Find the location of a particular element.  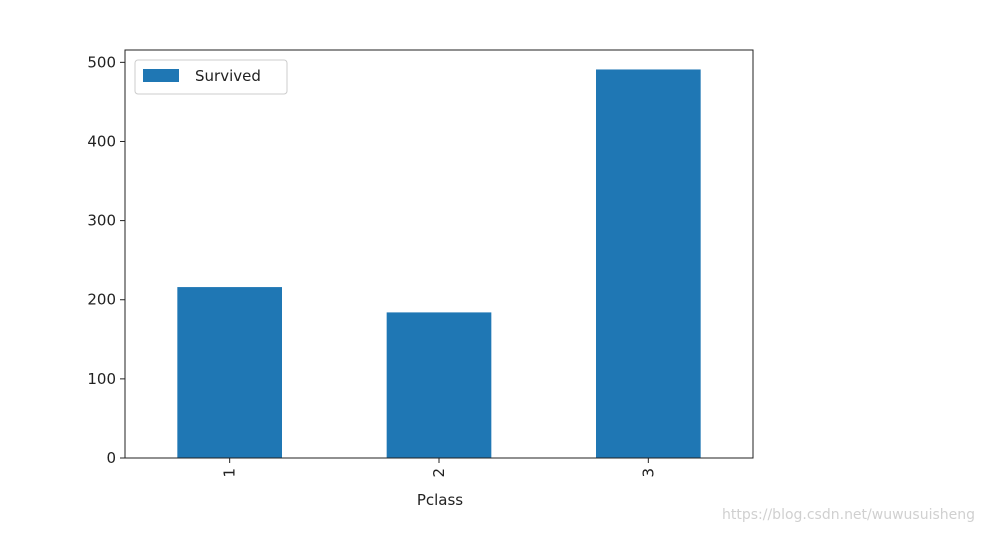

x-axis-label: Pclass is located at coordinates (440, 500).